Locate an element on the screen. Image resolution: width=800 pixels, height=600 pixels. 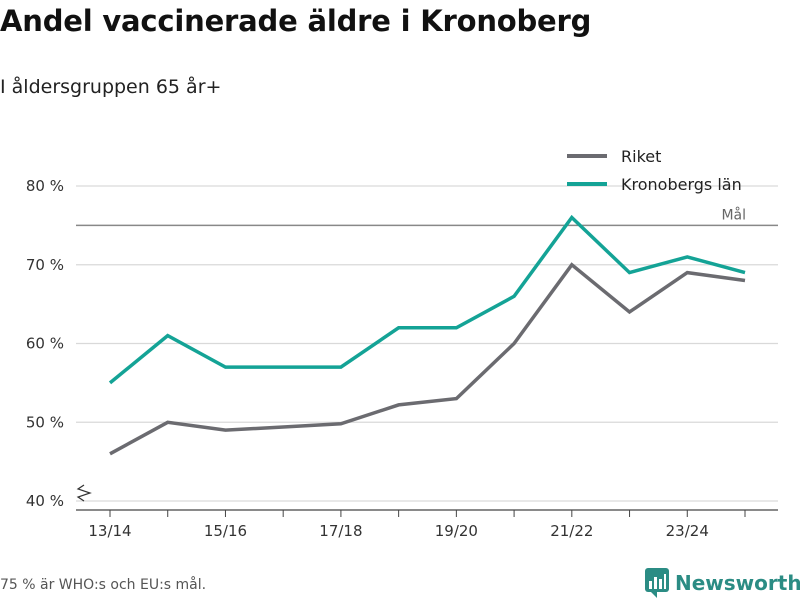
goal-line-group: Mål is located at coordinates (427, 216).